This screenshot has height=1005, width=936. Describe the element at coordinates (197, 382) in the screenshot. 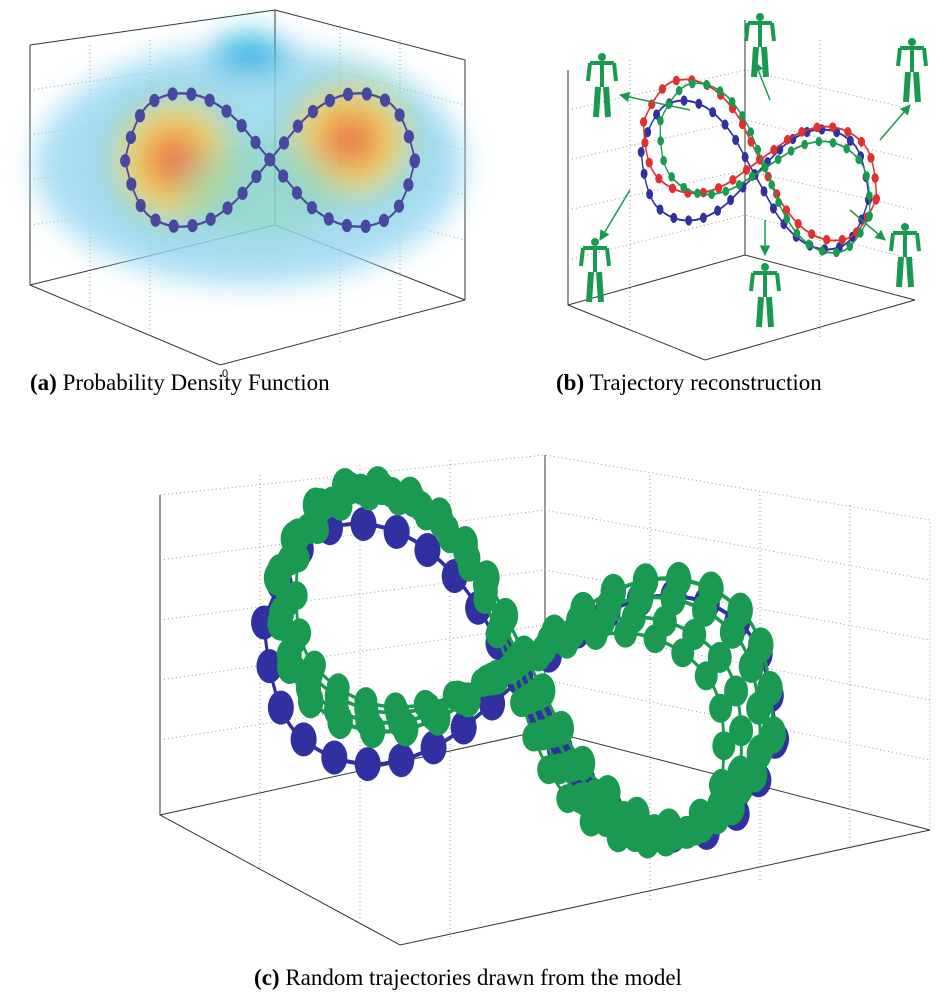

I see `caption-text: Probability Density Function` at that location.